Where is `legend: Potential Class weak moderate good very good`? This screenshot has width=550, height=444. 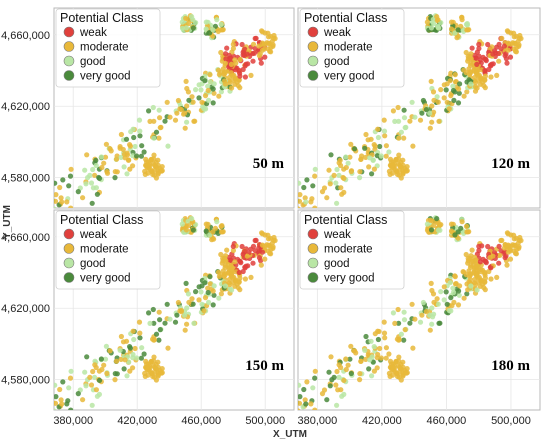 legend: Potential Class weak moderate good very good is located at coordinates (108, 250).